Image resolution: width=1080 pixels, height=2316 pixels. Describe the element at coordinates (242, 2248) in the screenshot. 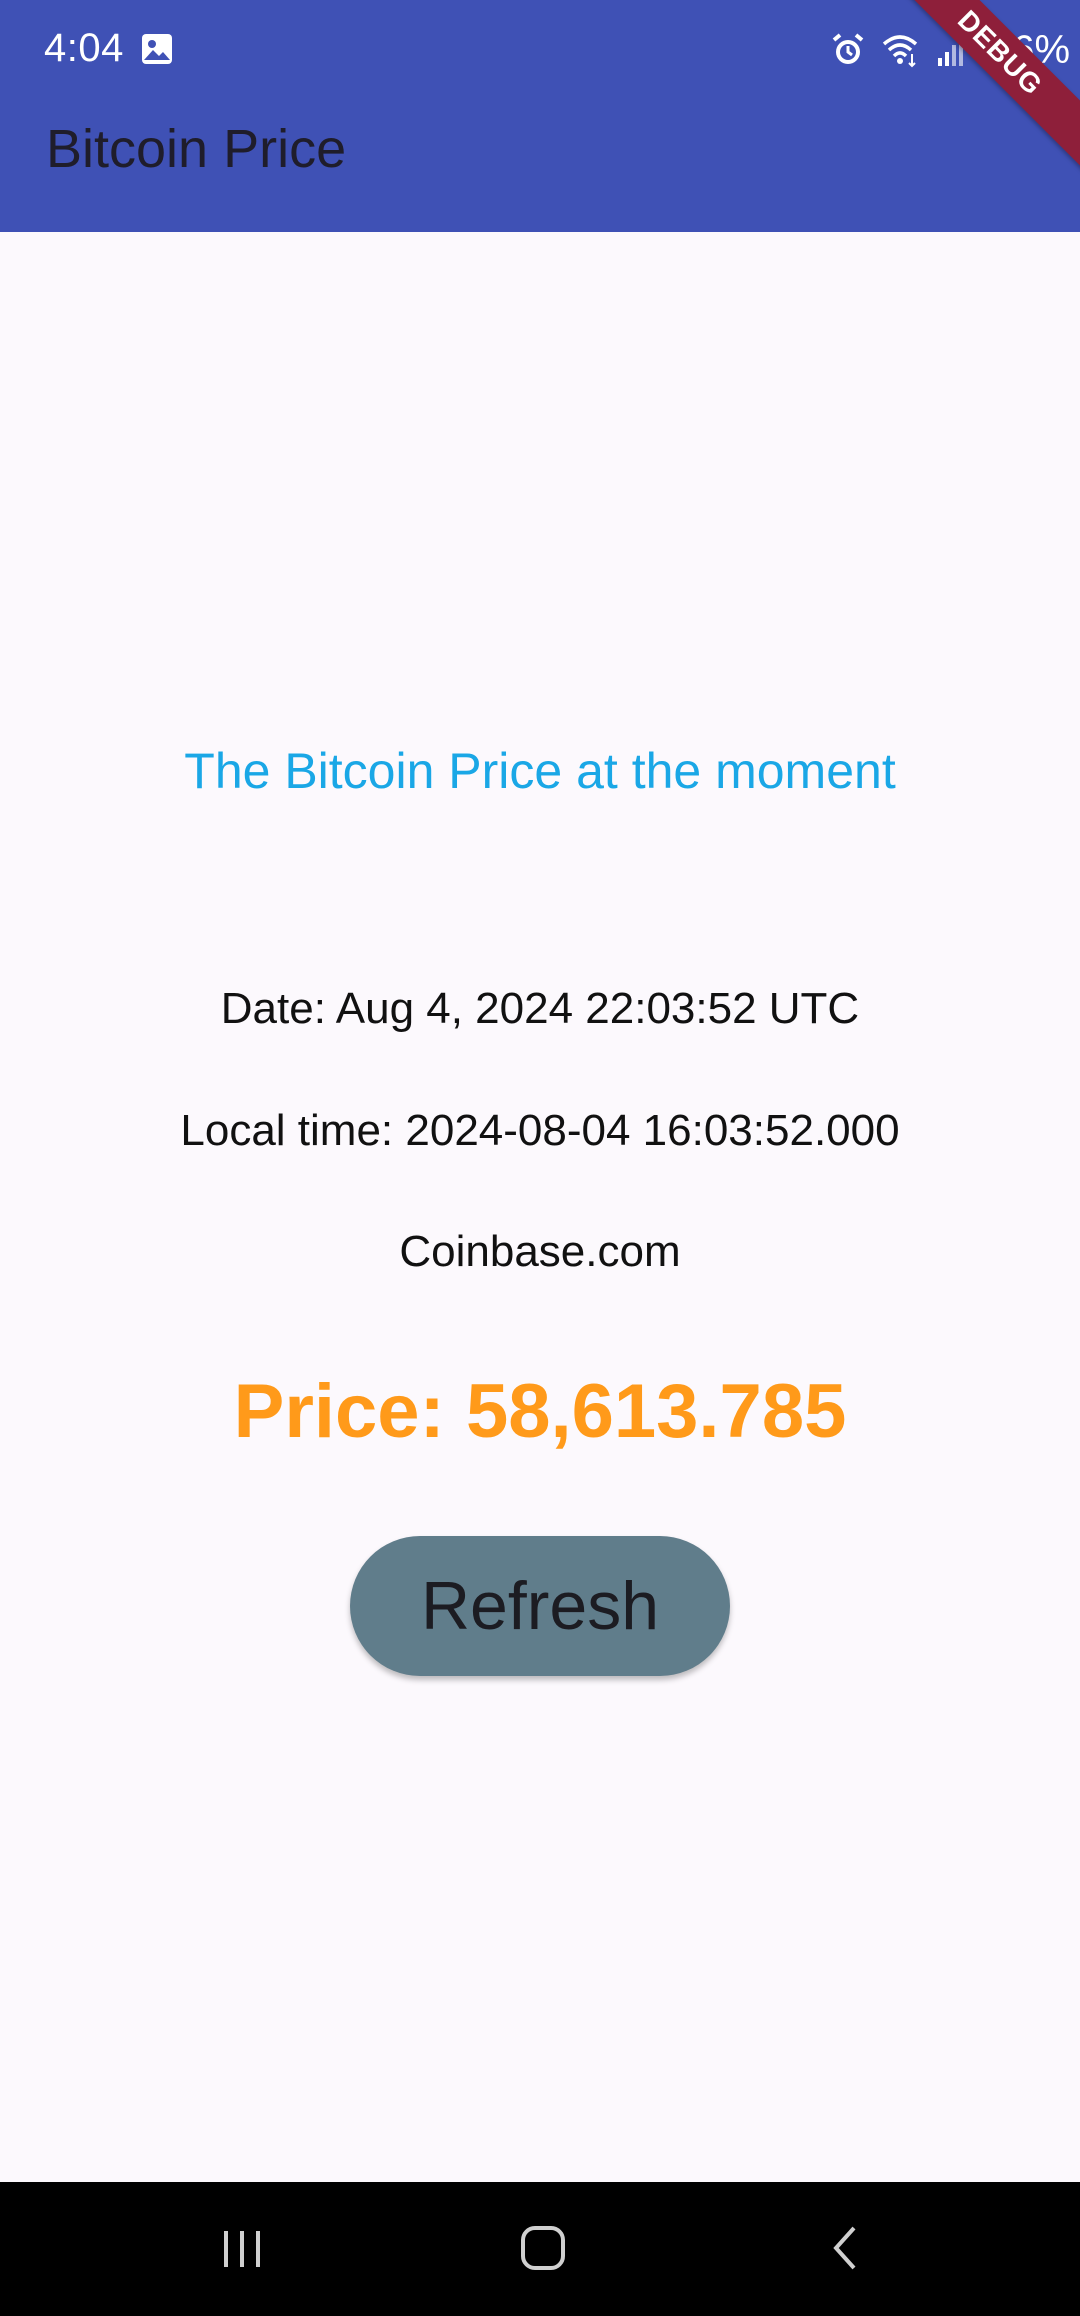

I see `recents-icon` at that location.